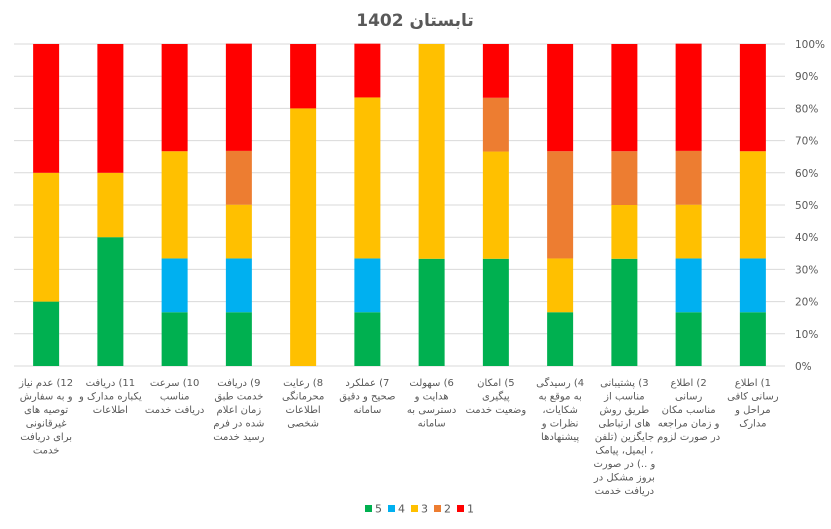 The height and width of the screenshot is (529, 831). I want to click on y-tick-label: 60%, so click(806, 174).